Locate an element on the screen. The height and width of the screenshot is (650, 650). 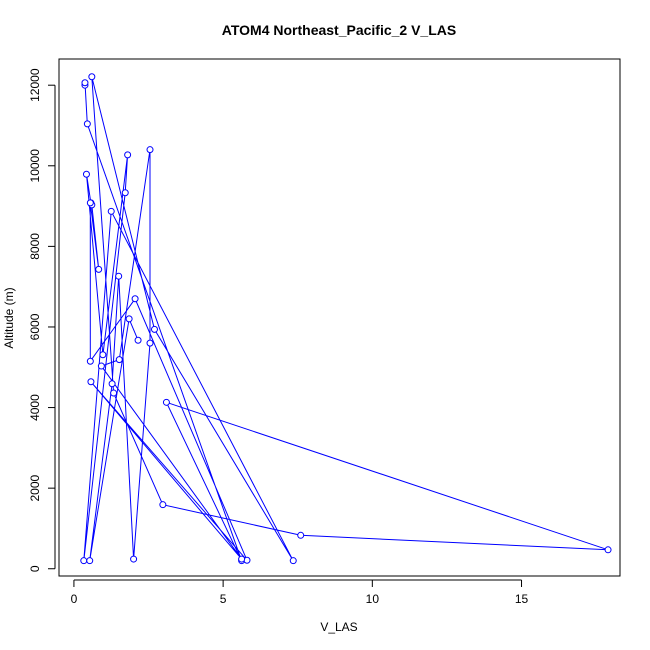
y-axis: 0 2000 4000 6000 8000 10000 12000 is located at coordinates (42, 320).